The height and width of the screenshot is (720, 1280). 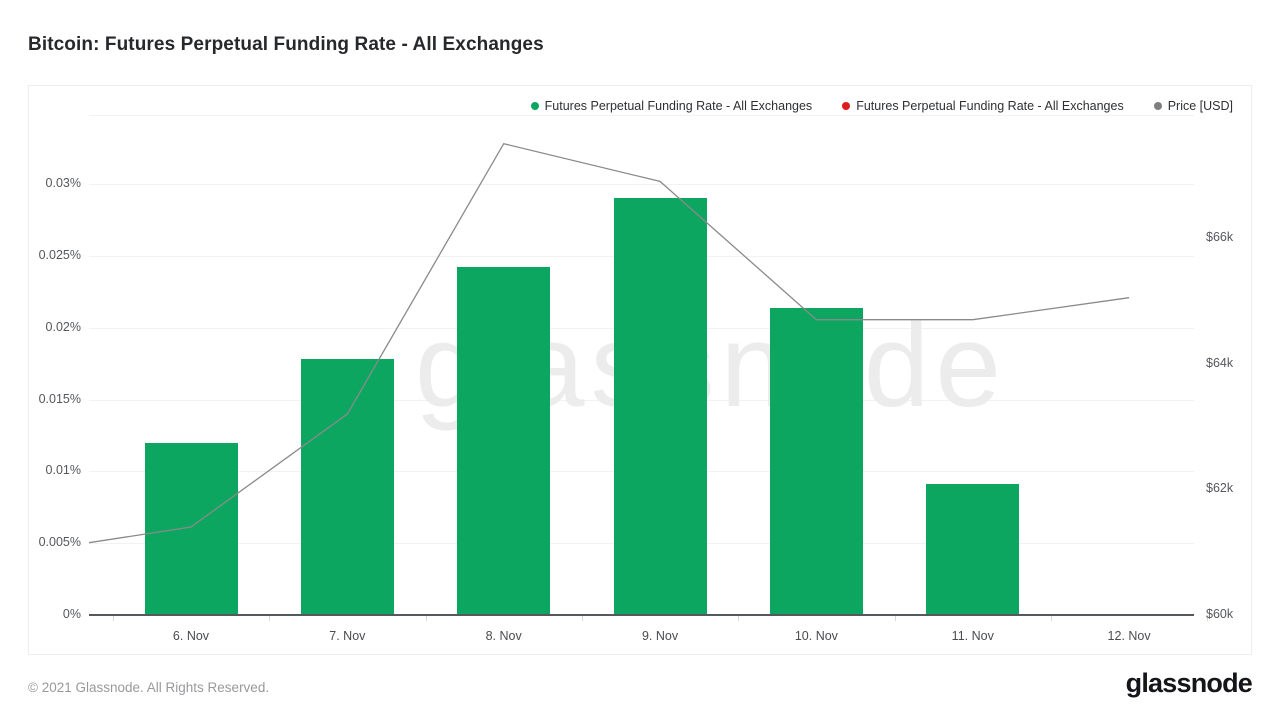 I want to click on left-axis-label: 0%, so click(x=71, y=614).